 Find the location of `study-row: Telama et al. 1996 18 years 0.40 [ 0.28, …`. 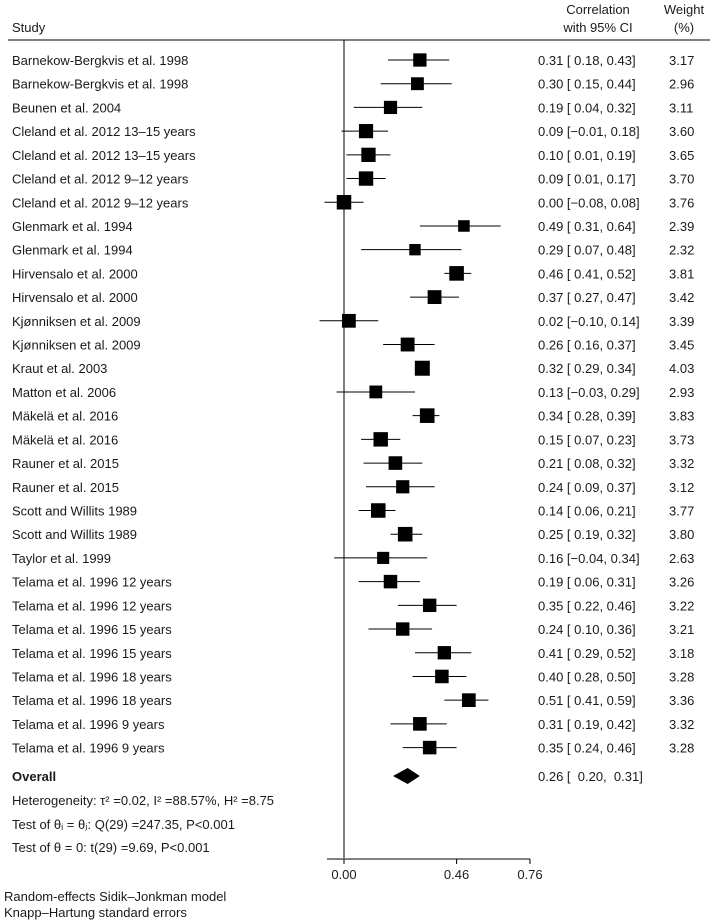

study-row: Telama et al. 1996 18 years 0.40 [ 0.28, … is located at coordinates (353, 676).